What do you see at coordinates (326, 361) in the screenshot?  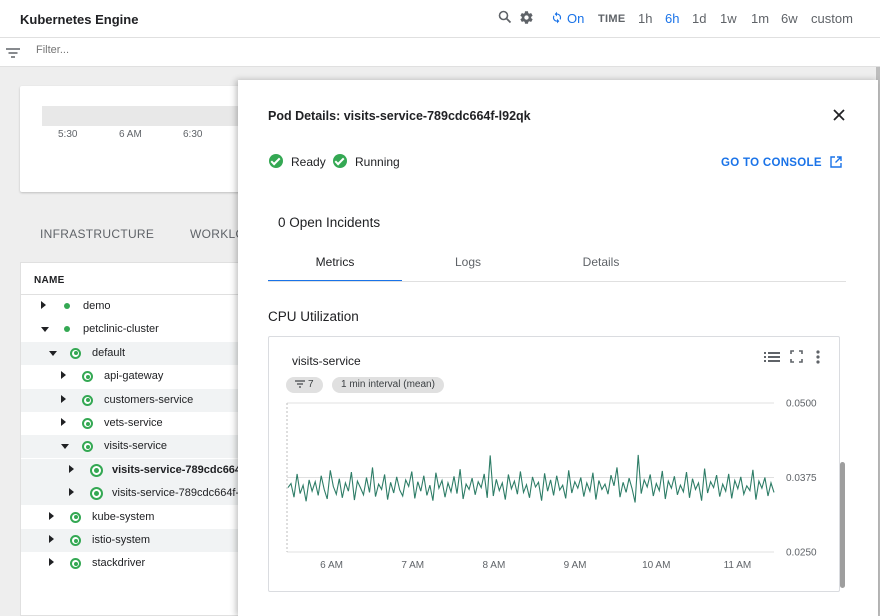 I see `chart-title: visits-service` at bounding box center [326, 361].